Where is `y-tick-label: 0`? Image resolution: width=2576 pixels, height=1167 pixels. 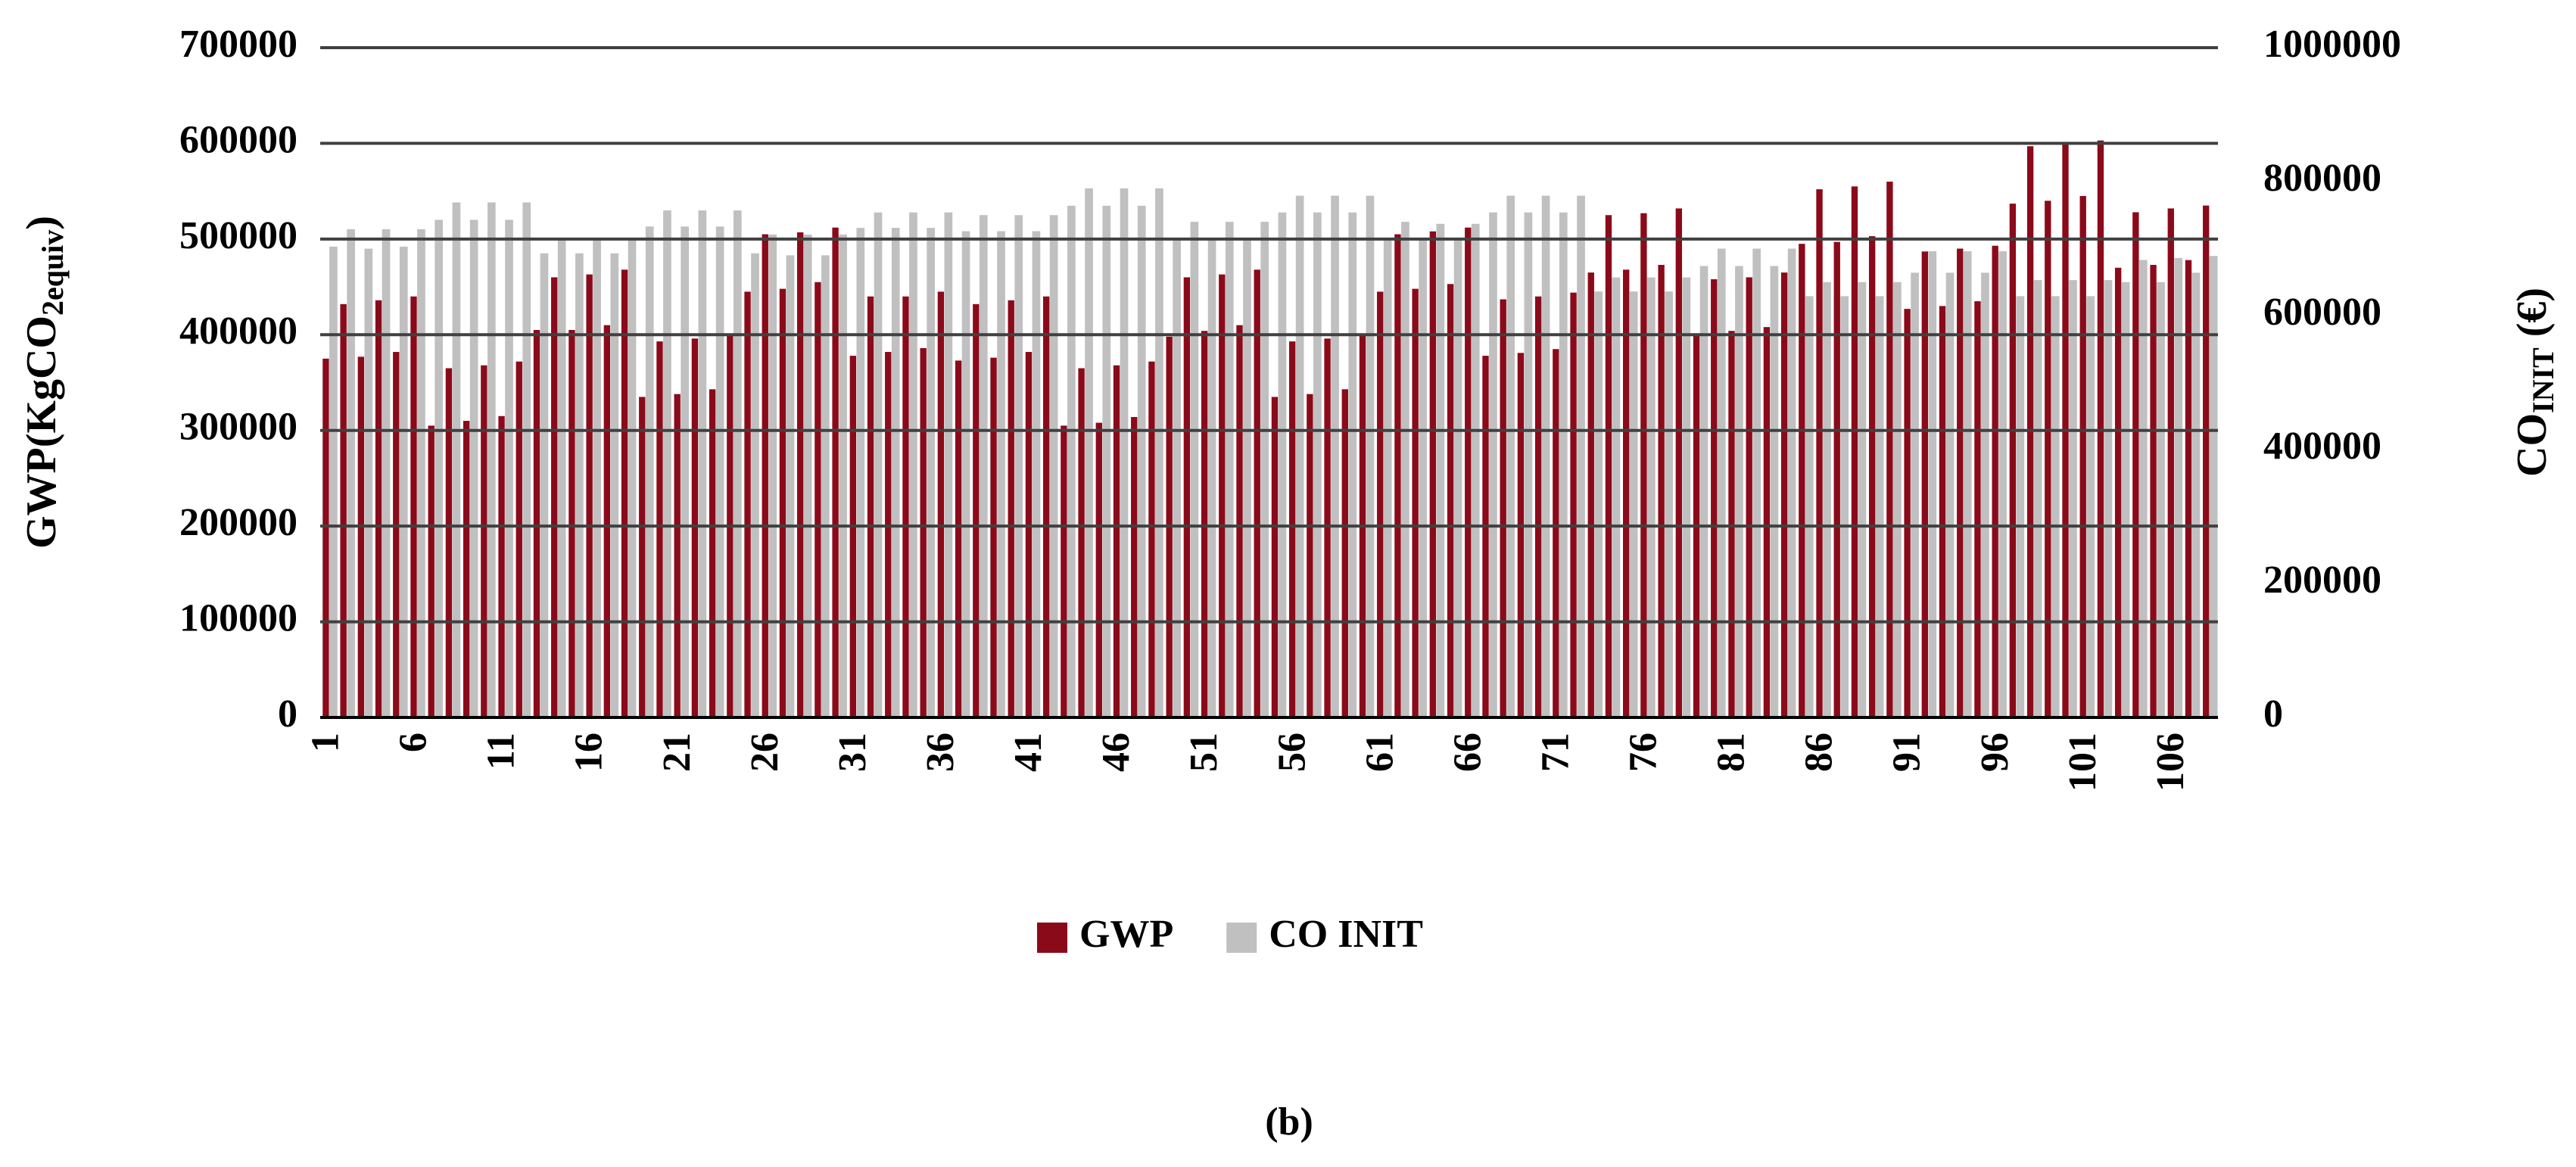
y-tick-label: 0 is located at coordinates (287, 714).